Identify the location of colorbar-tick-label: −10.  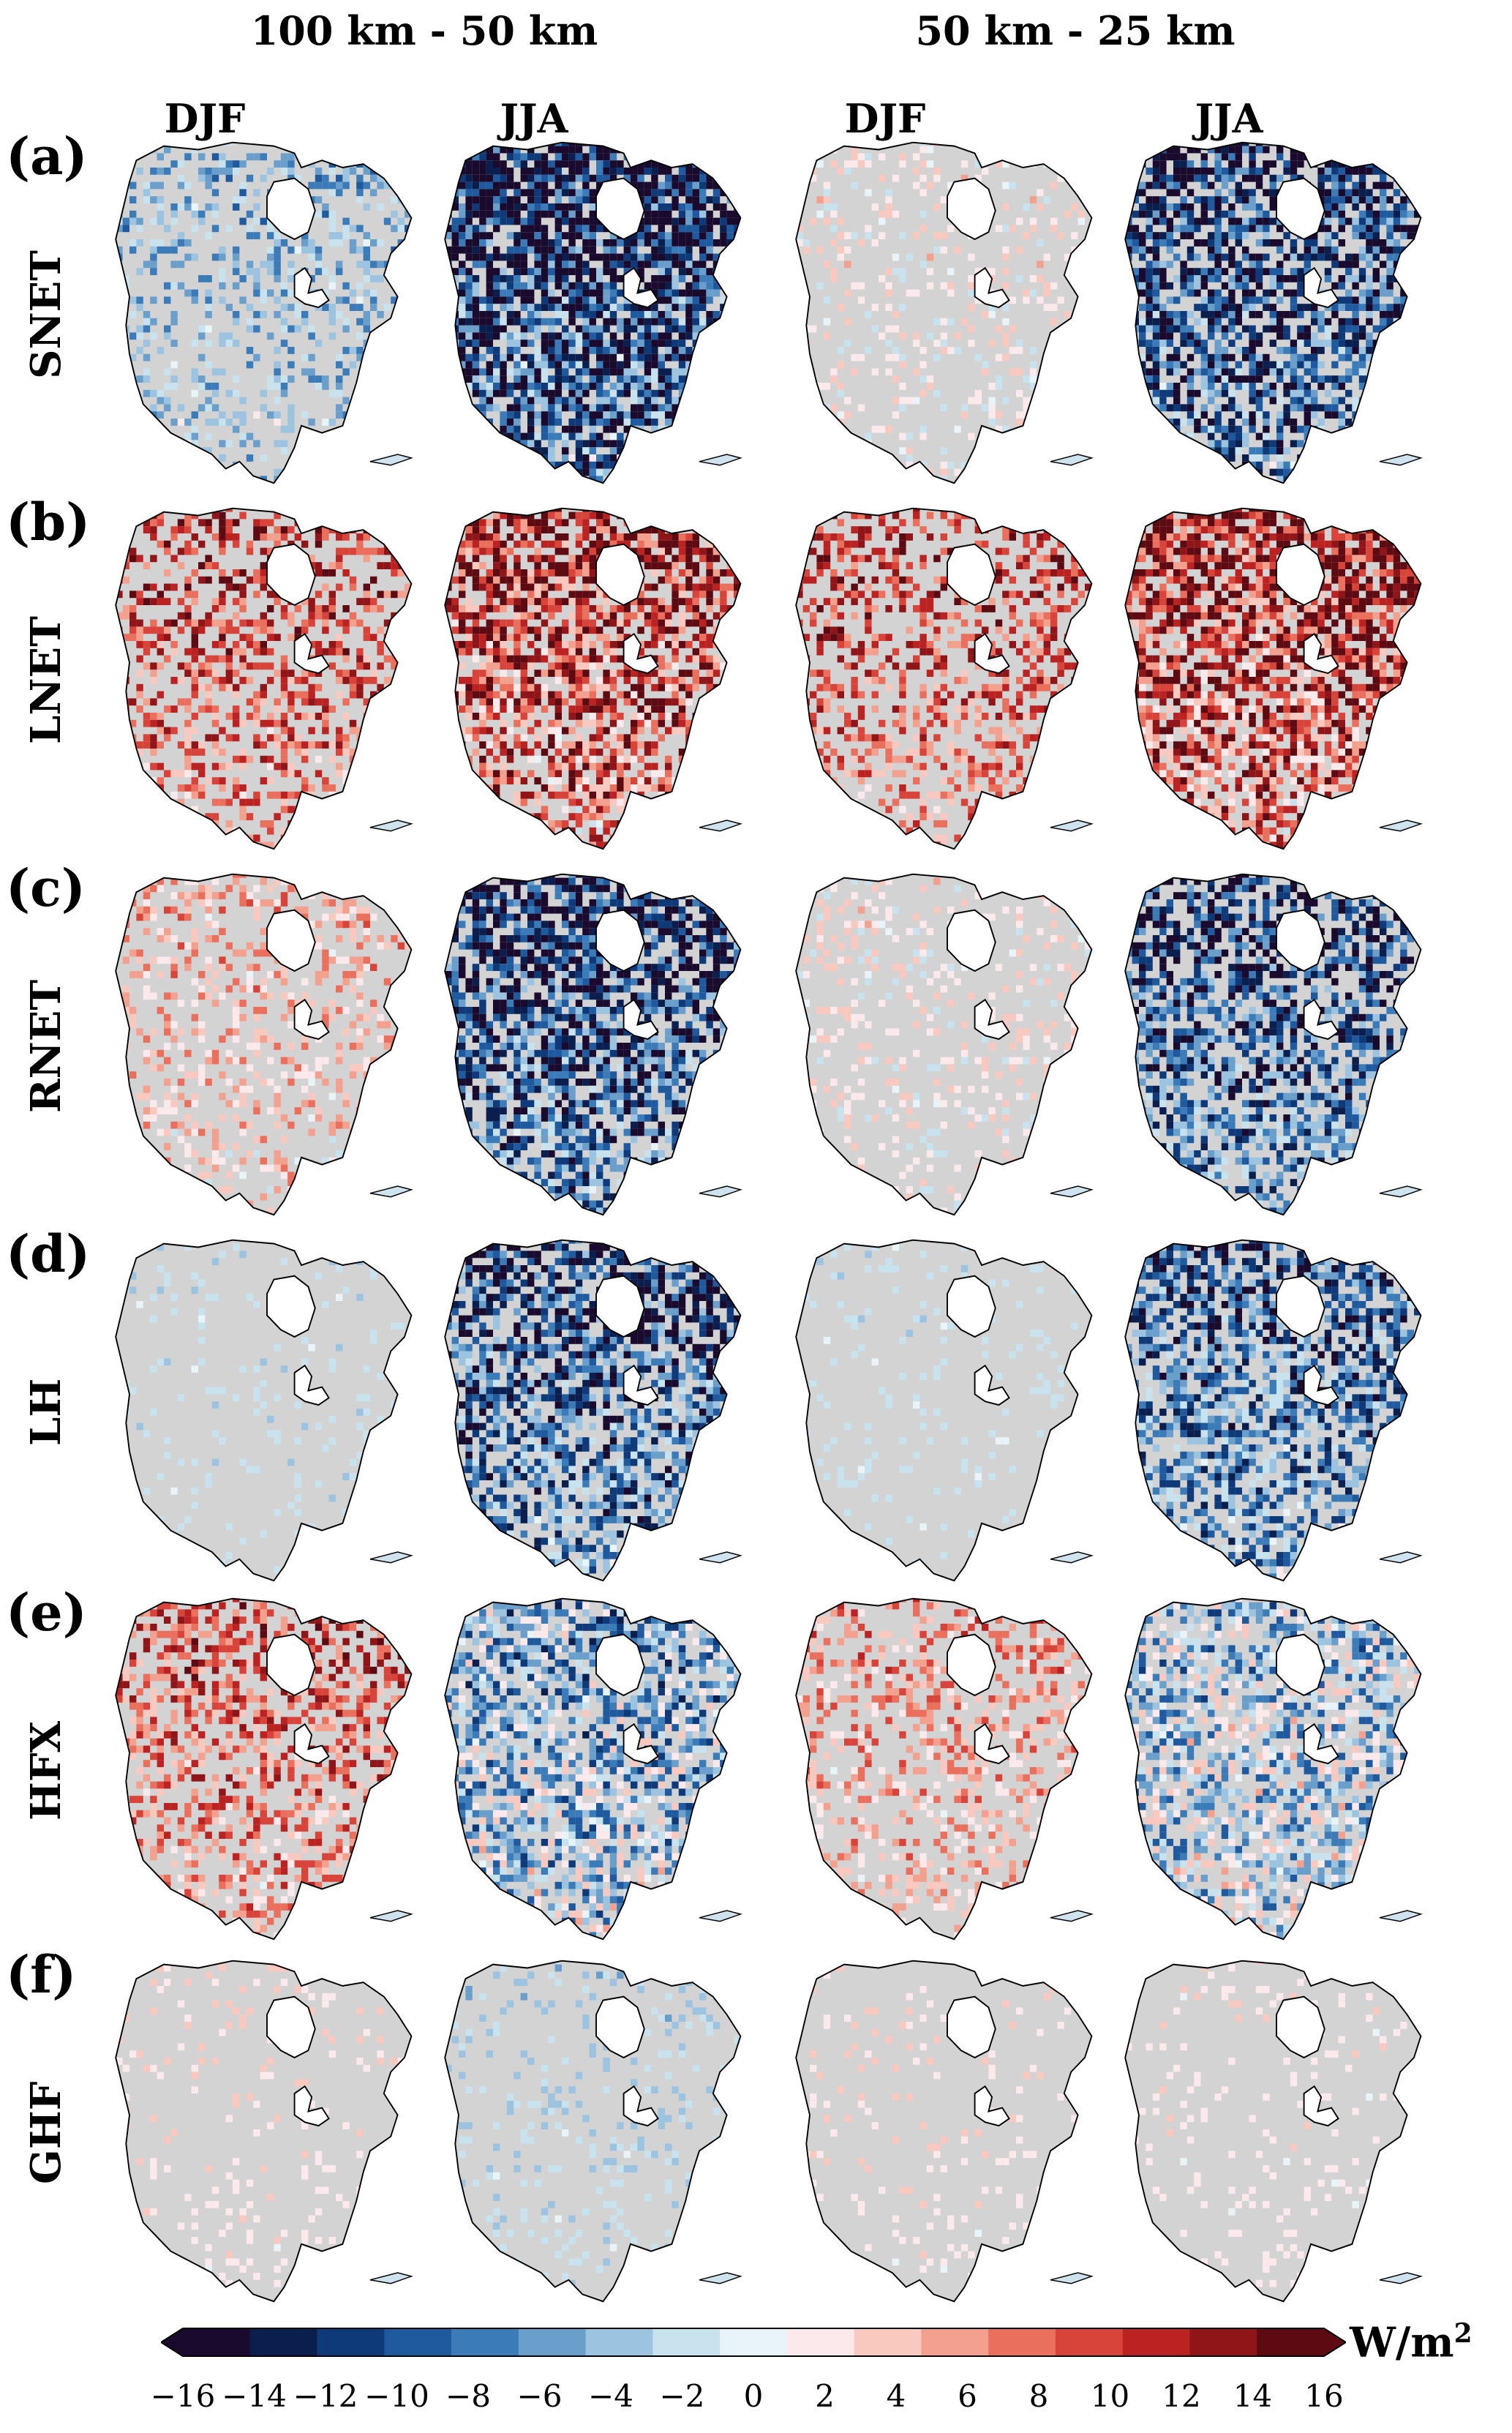
(396, 2396).